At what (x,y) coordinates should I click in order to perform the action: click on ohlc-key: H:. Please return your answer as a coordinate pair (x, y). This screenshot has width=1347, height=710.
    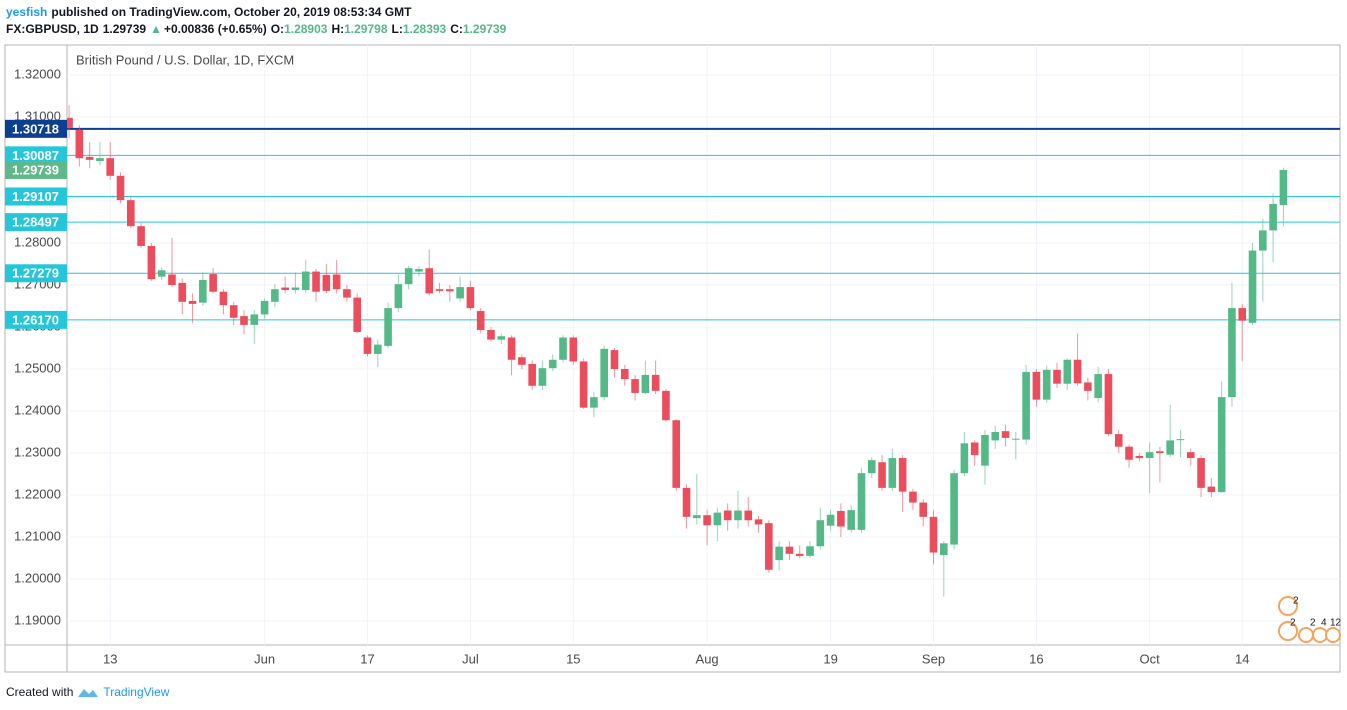
    Looking at the image, I should click on (338, 29).